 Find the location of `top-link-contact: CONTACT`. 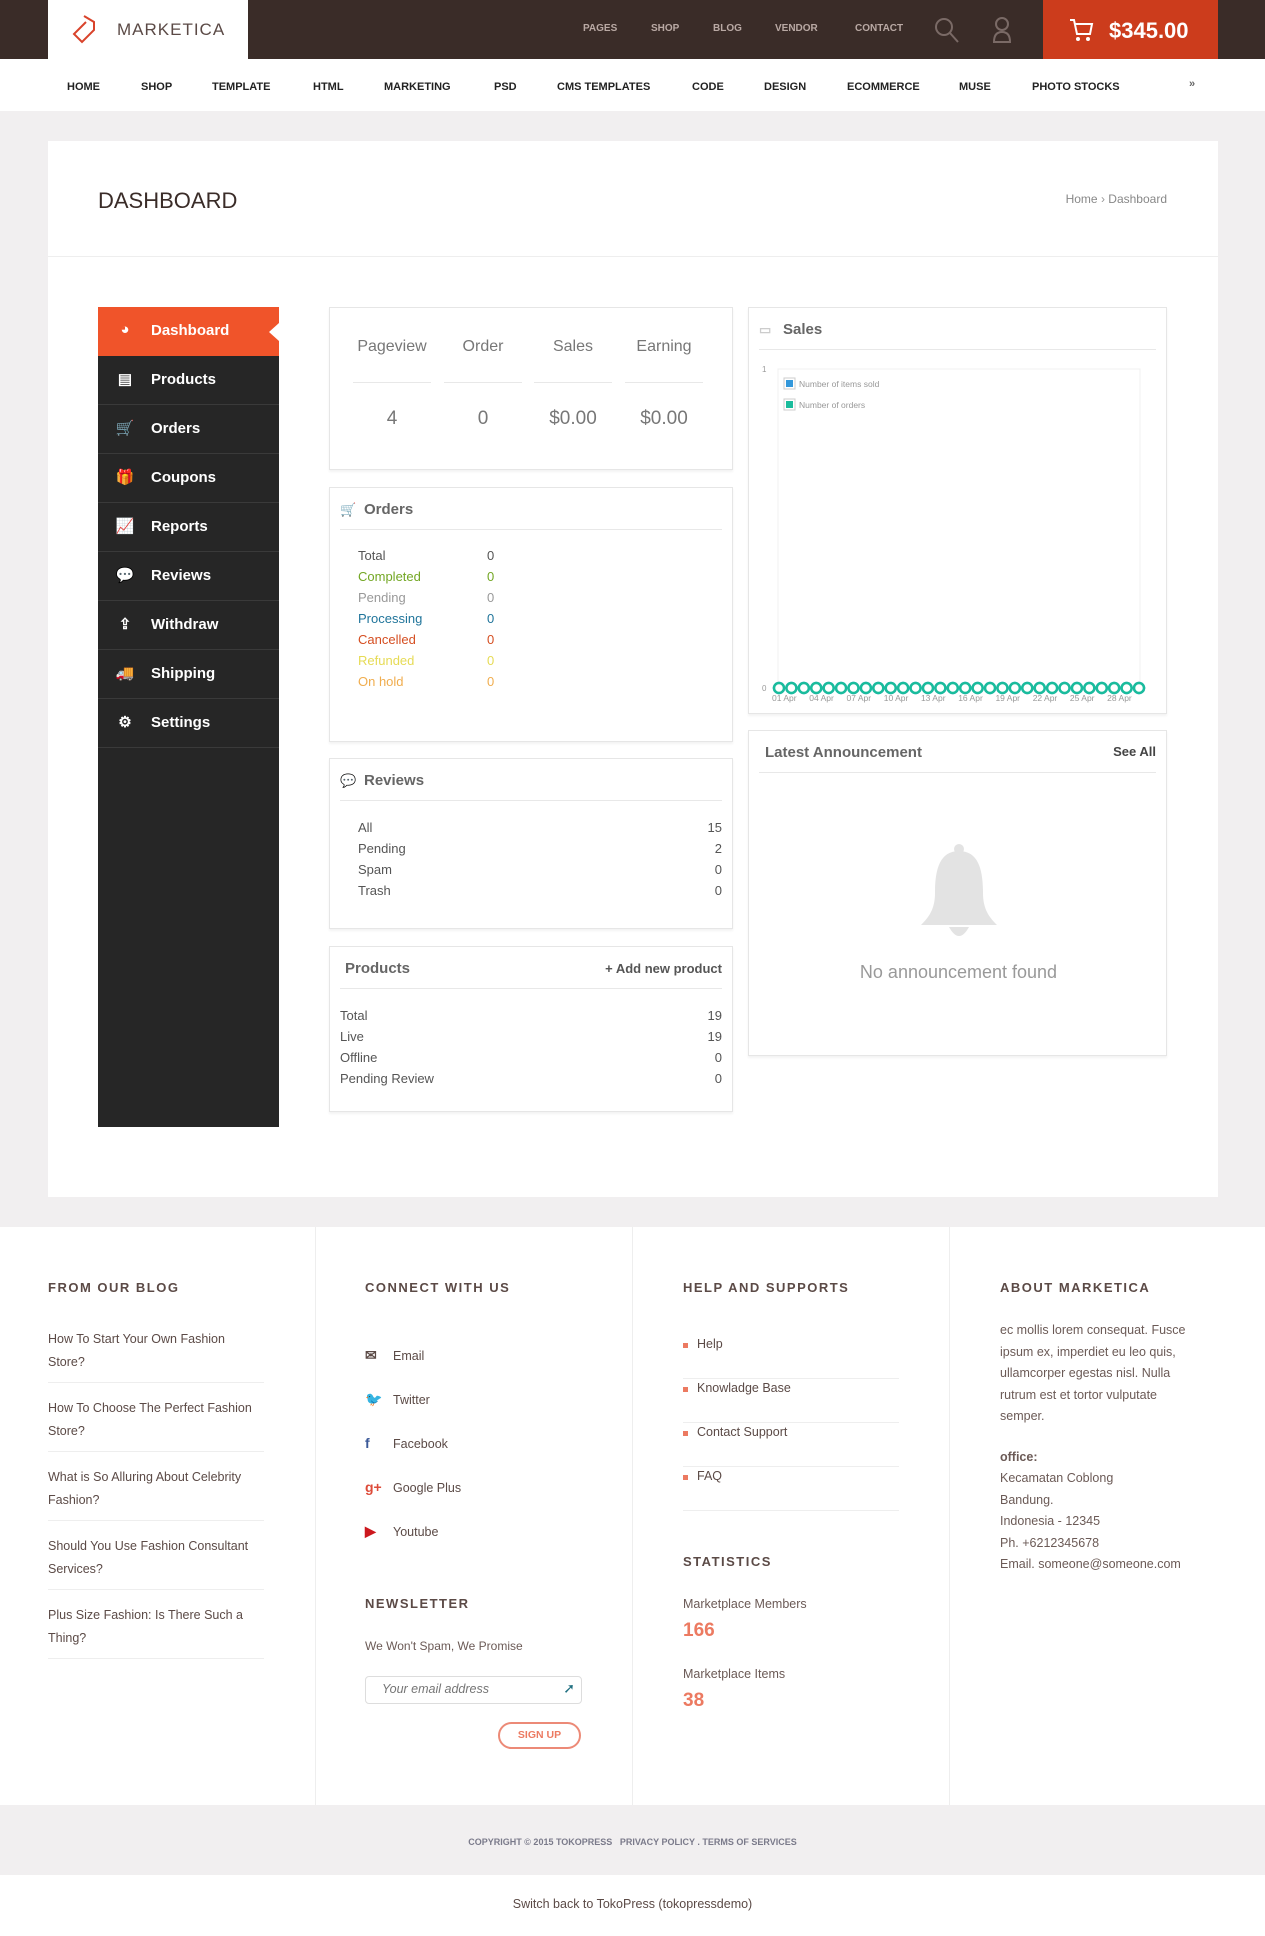

top-link-contact: CONTACT is located at coordinates (879, 28).